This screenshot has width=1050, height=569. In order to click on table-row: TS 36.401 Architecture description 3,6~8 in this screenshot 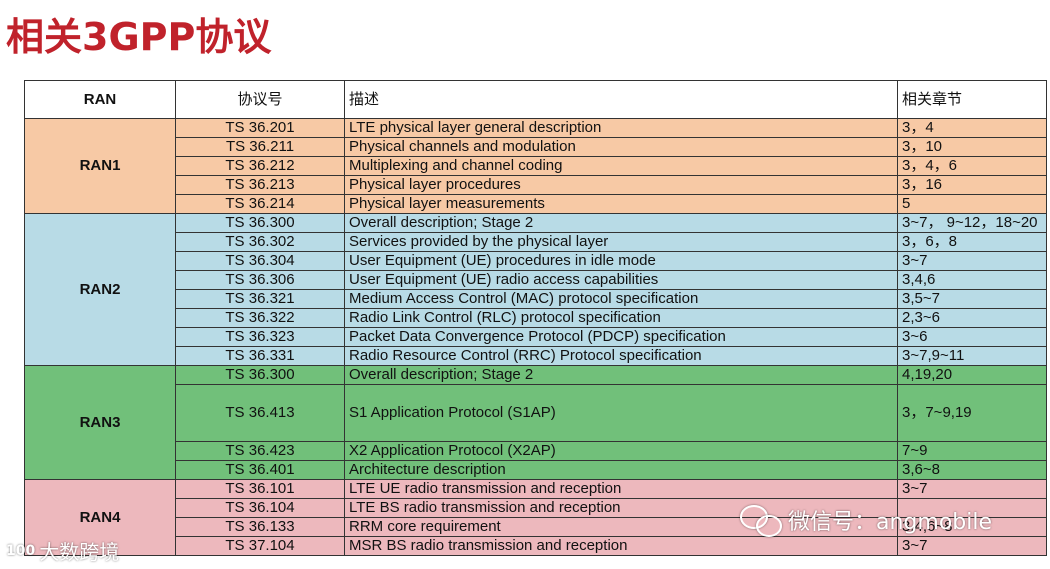, I will do `click(535, 470)`.